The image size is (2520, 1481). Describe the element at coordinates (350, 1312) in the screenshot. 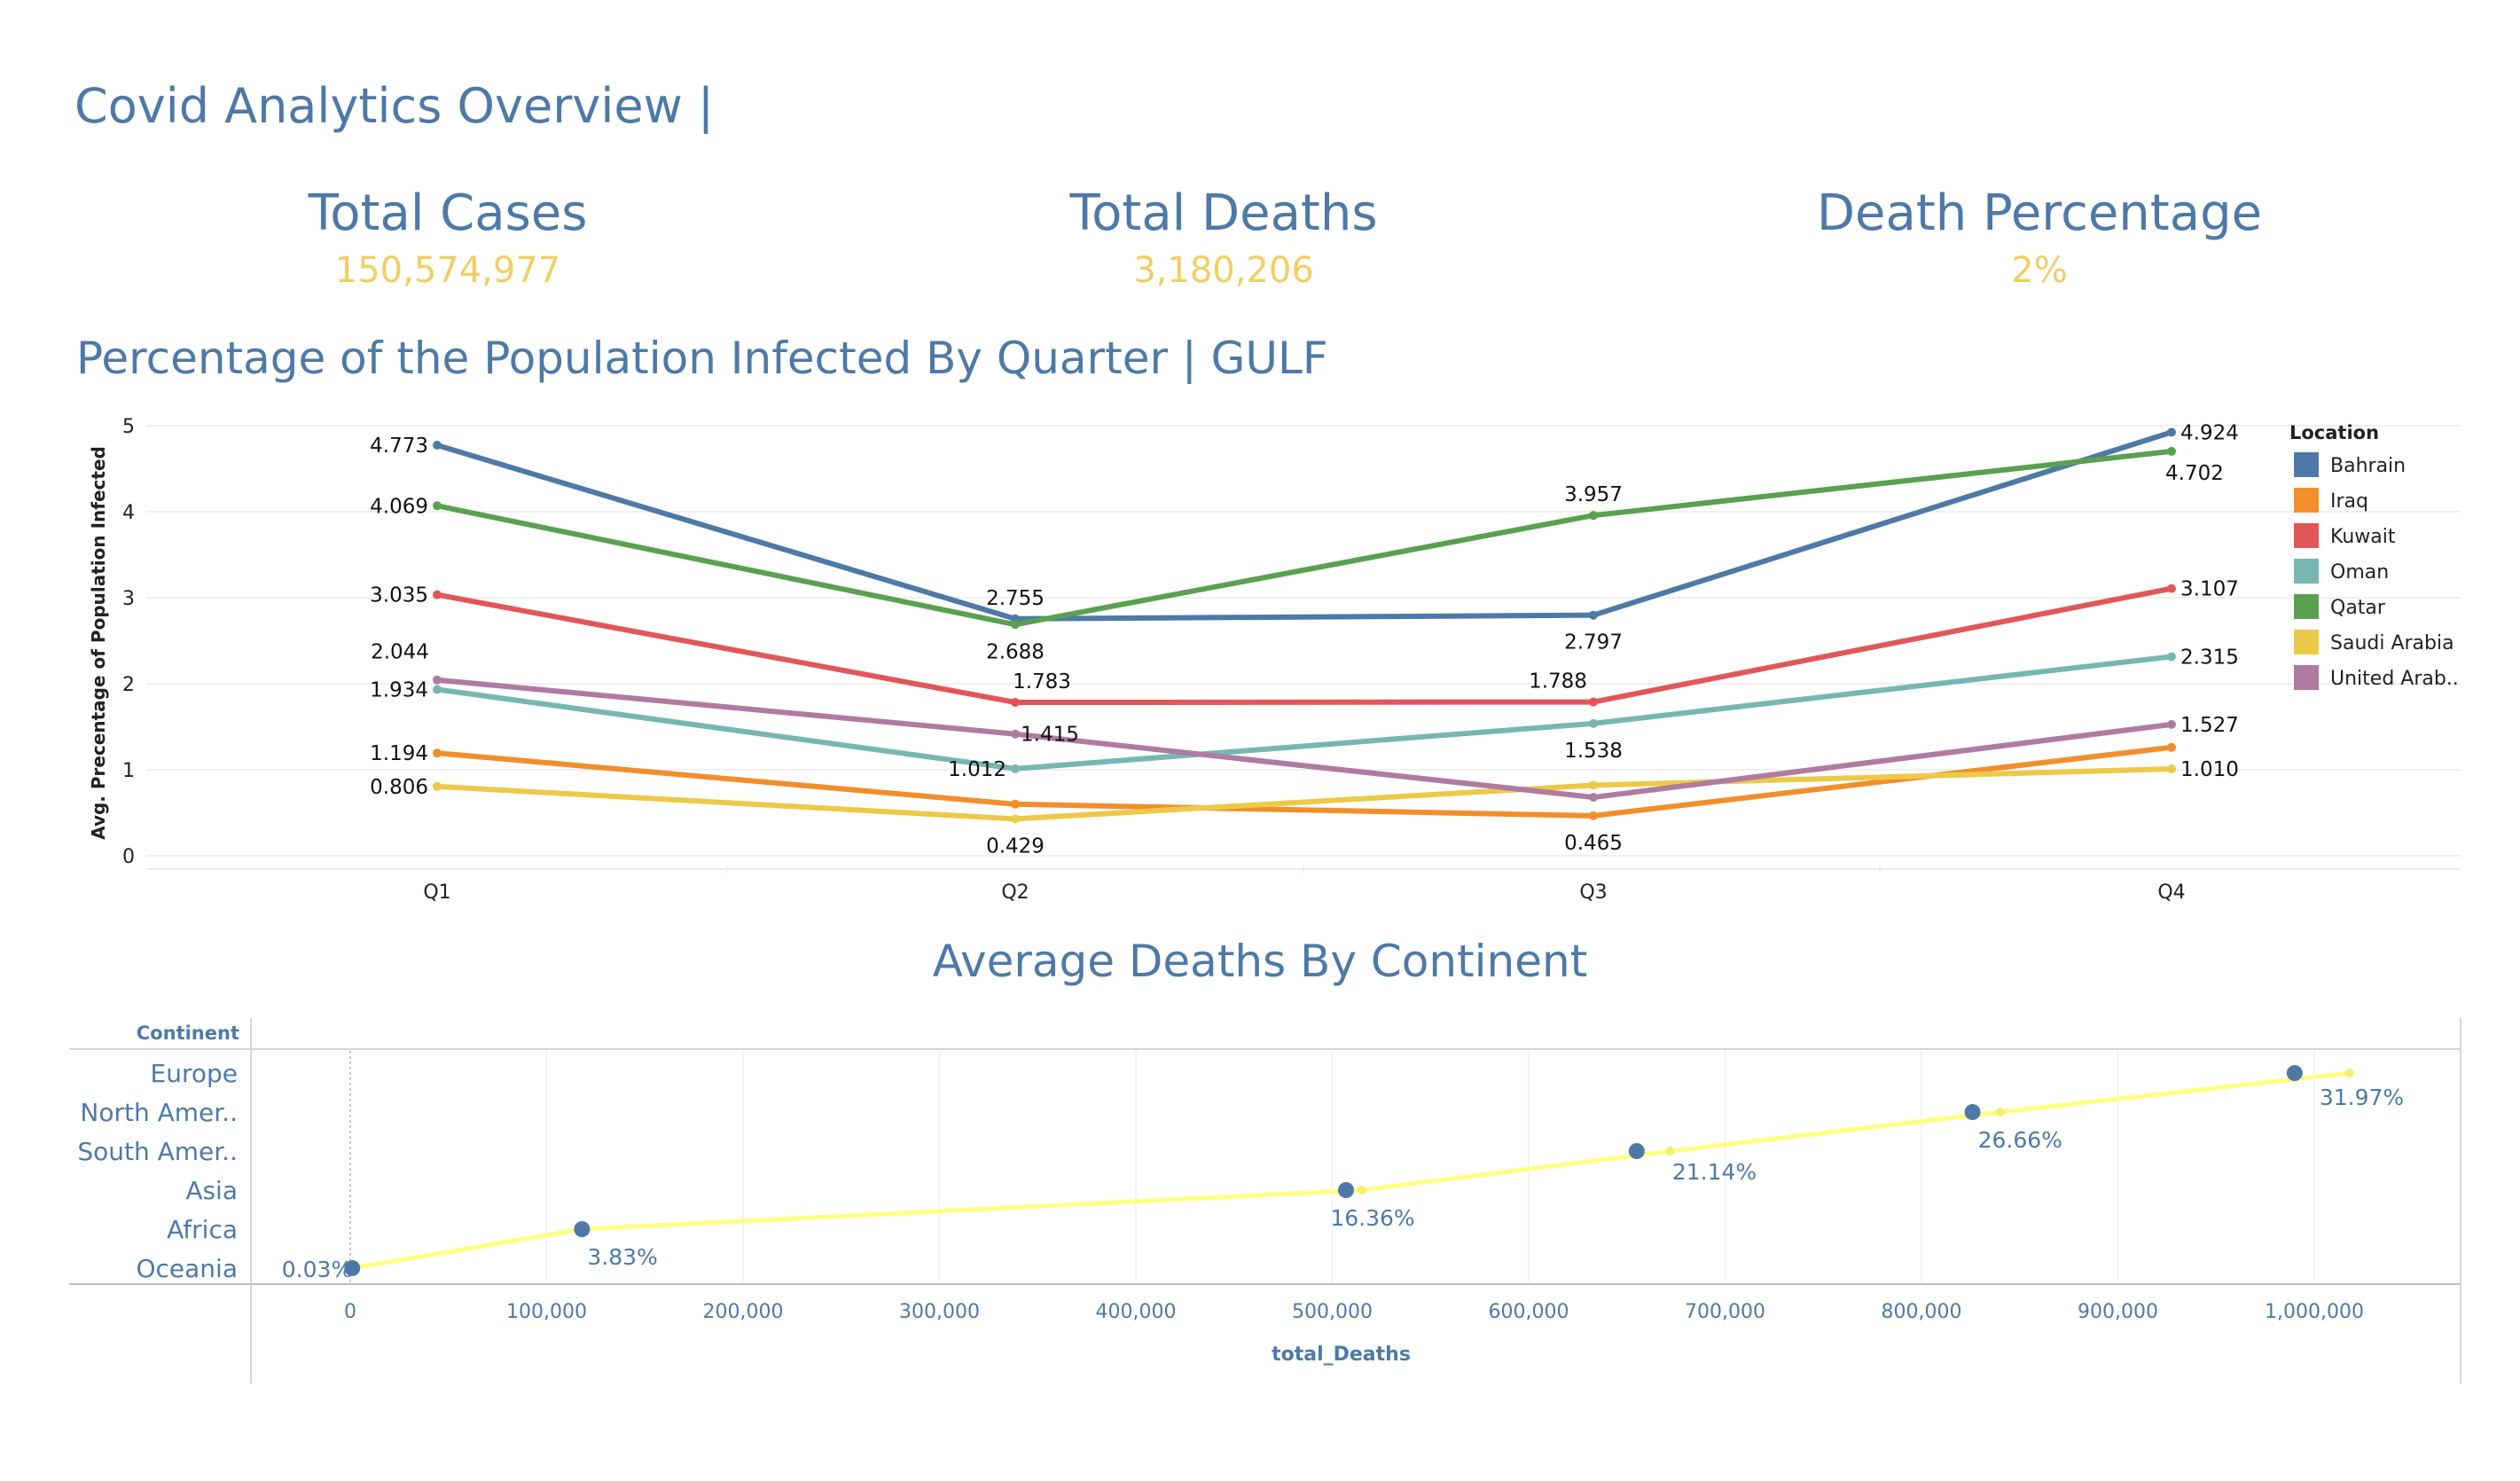

I see `x-tick-label: 0` at that location.